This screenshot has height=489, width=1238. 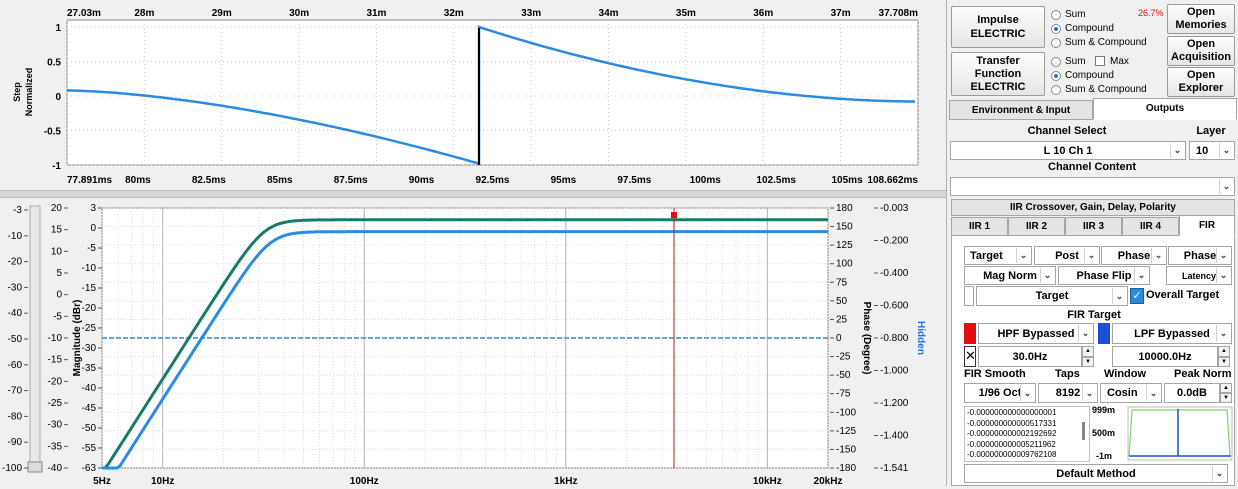 I want to click on step-top-tick: 34m, so click(x=609, y=13).